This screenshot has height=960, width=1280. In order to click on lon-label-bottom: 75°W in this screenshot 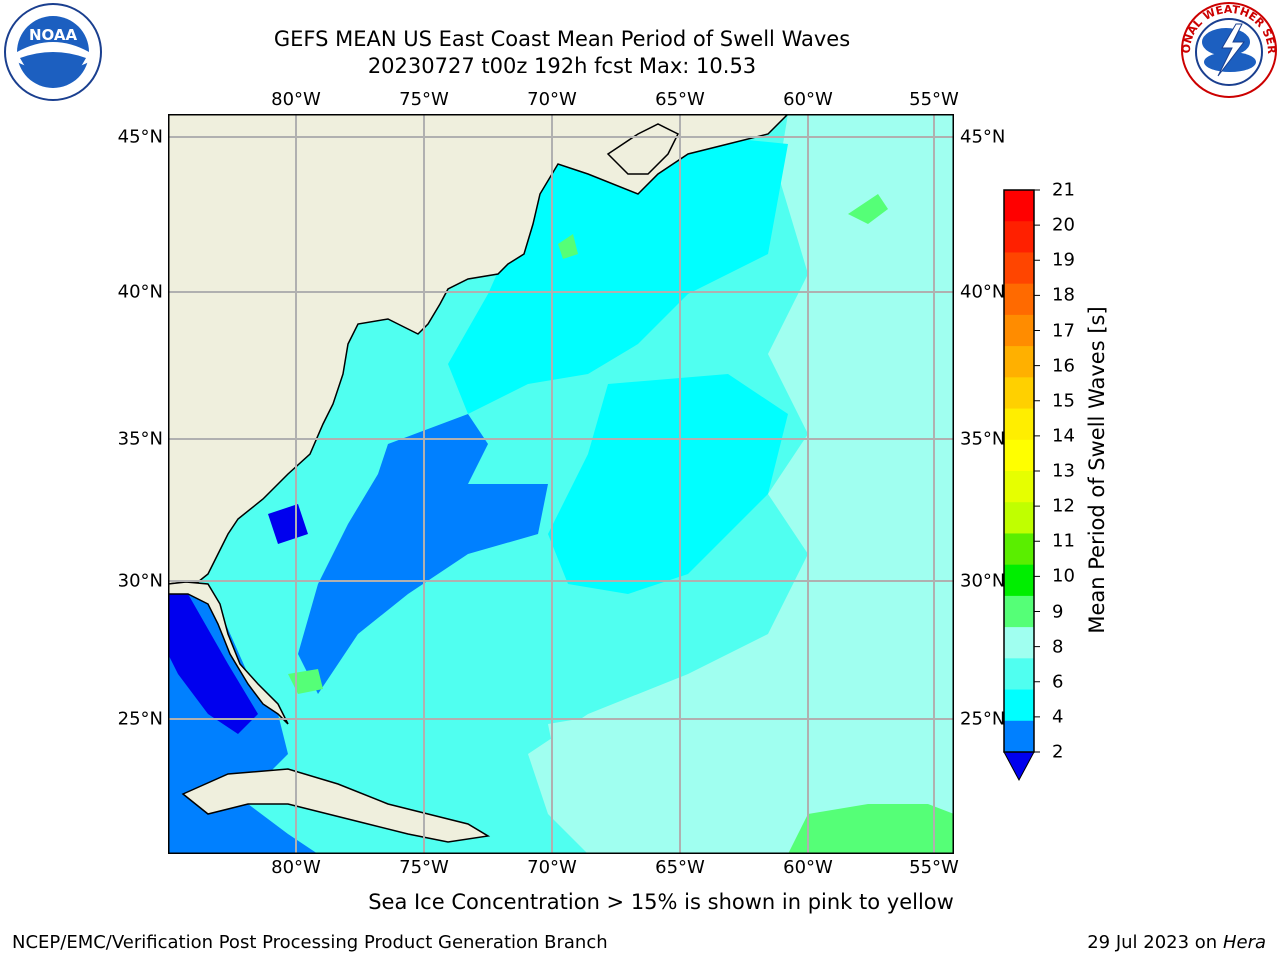, I will do `click(424, 867)`.